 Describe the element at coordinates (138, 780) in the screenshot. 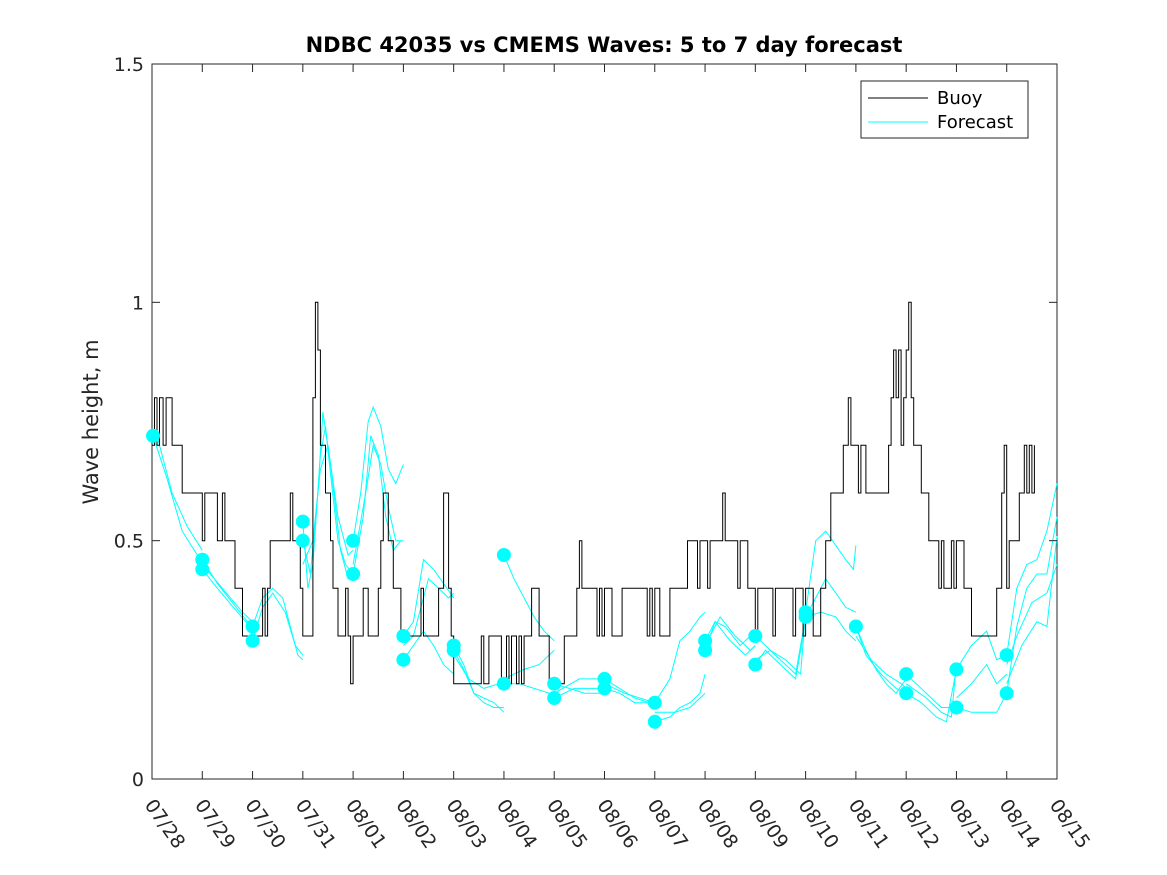

I see `y-tick-label: 0` at that location.